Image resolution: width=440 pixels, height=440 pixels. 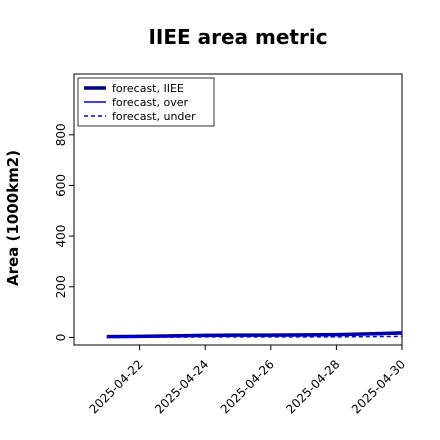 I want to click on x-tick-label: 2025-04-30, so click(x=378, y=386).